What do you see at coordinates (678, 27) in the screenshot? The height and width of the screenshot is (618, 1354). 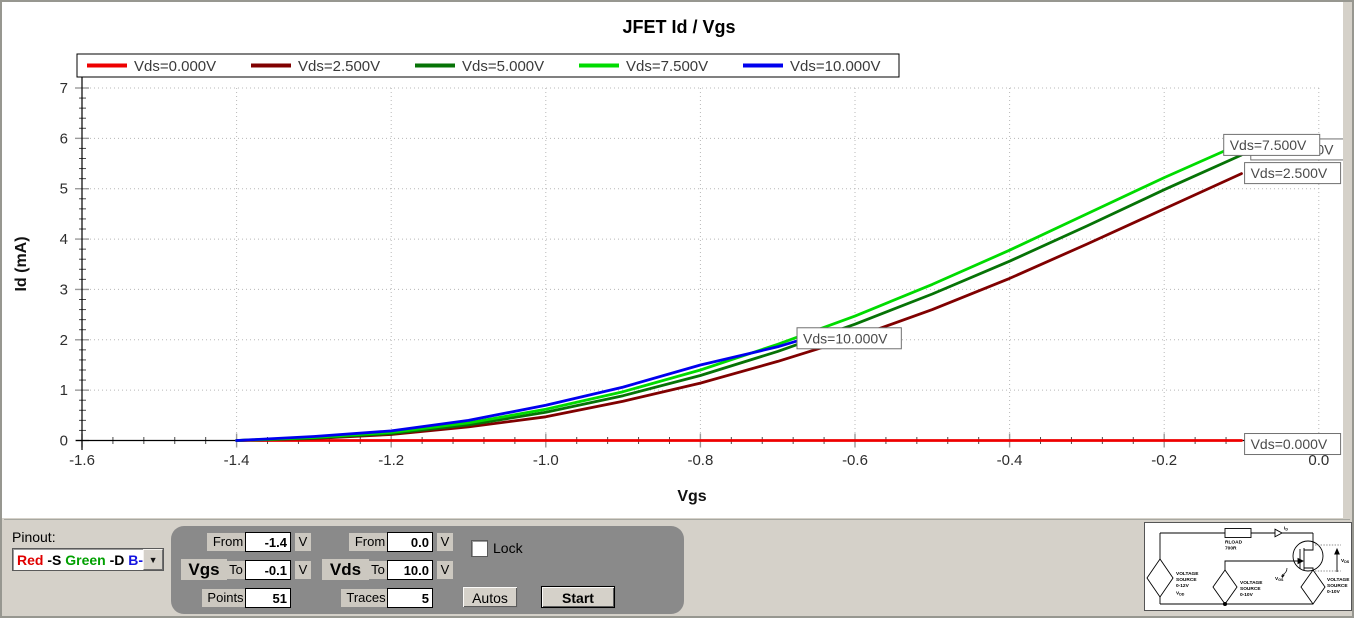 I see `chart-title: JFET Id / Vgs` at bounding box center [678, 27].